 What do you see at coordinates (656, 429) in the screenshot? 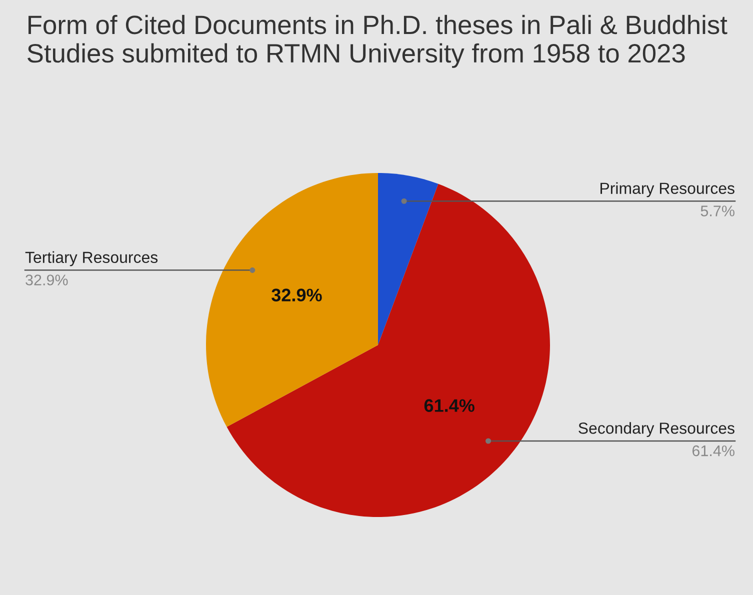
I see `slice-label: Secondary Resources` at bounding box center [656, 429].